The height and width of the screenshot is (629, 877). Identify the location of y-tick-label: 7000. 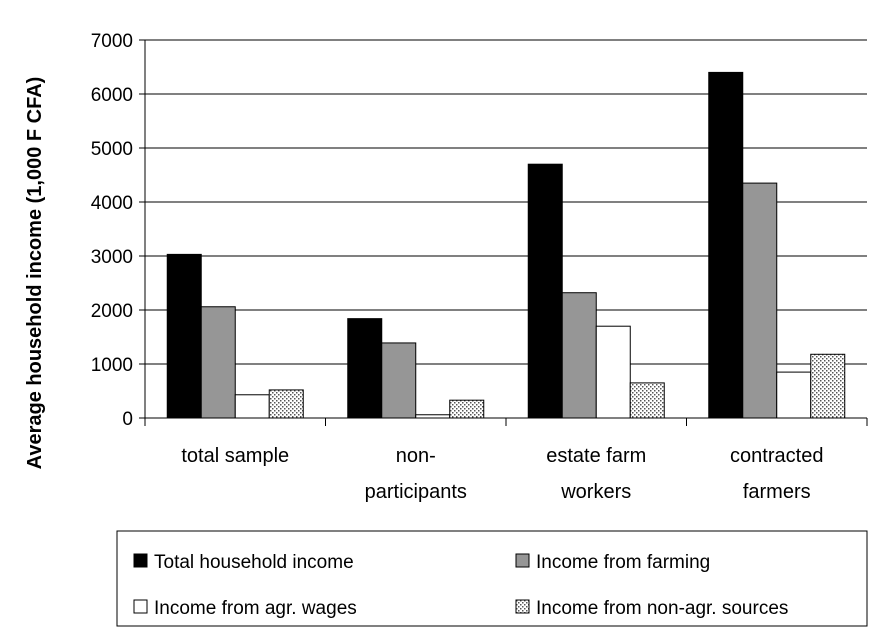
(112, 41).